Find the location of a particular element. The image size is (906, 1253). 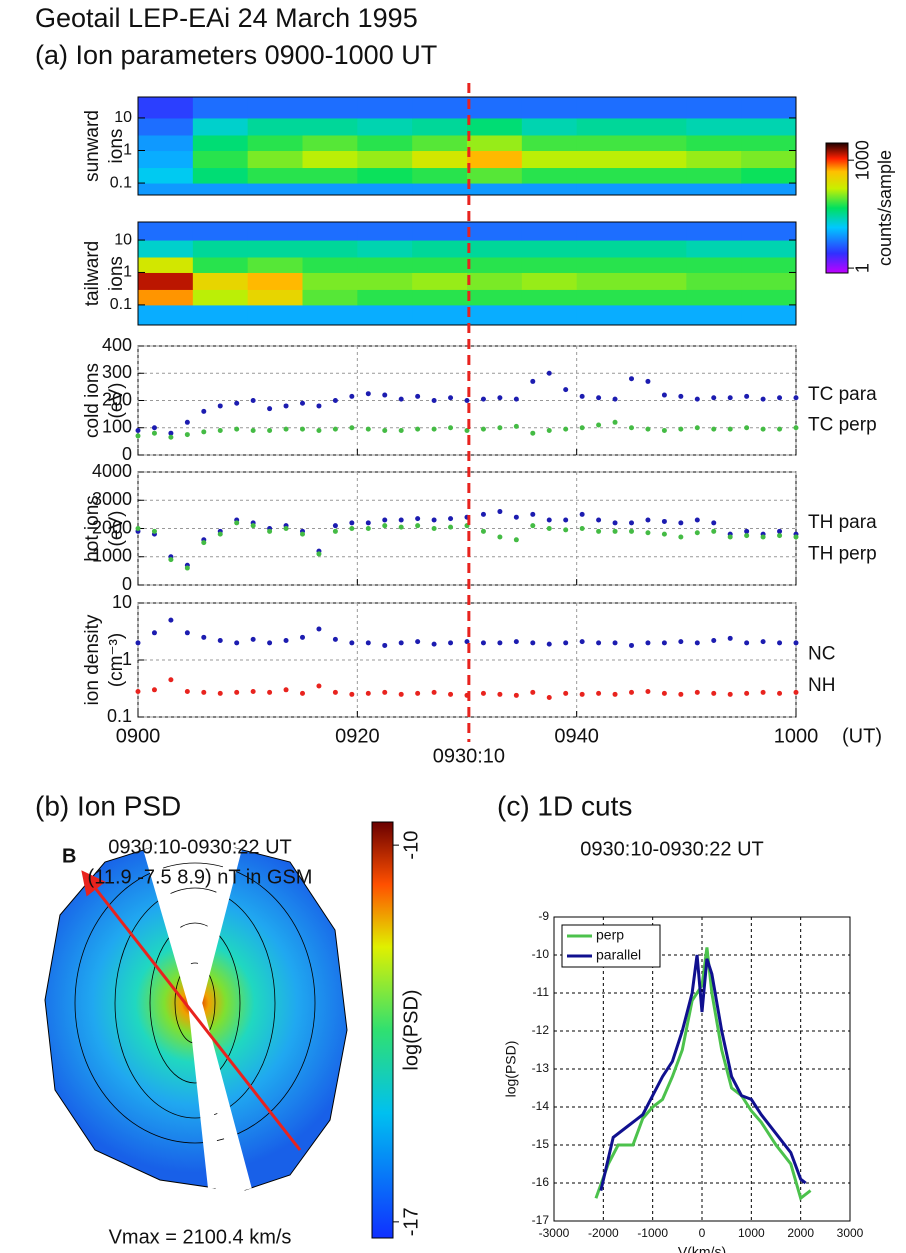

panel-subtitle: (11.9 -7.5 8.9) nT in GSM is located at coordinates (200, 877).